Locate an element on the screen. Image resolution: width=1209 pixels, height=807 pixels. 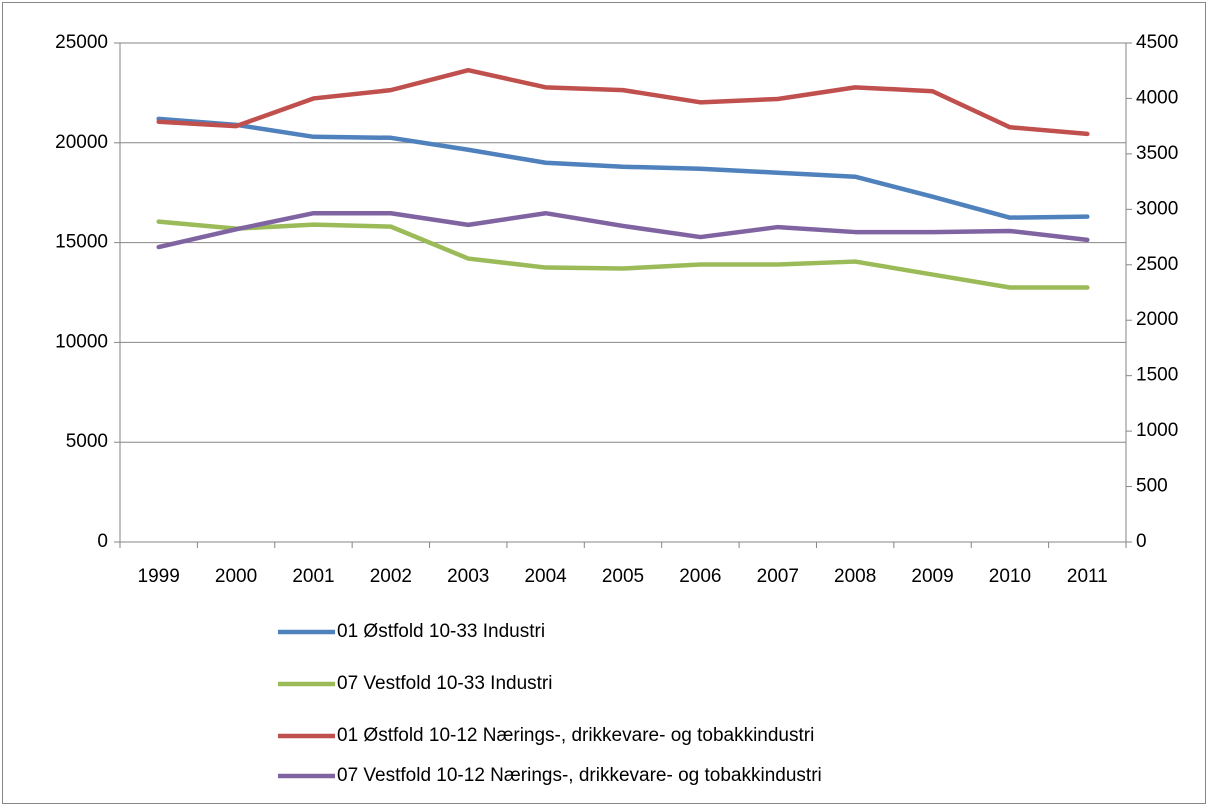
y-tick-label: 25000 is located at coordinates (81, 42).